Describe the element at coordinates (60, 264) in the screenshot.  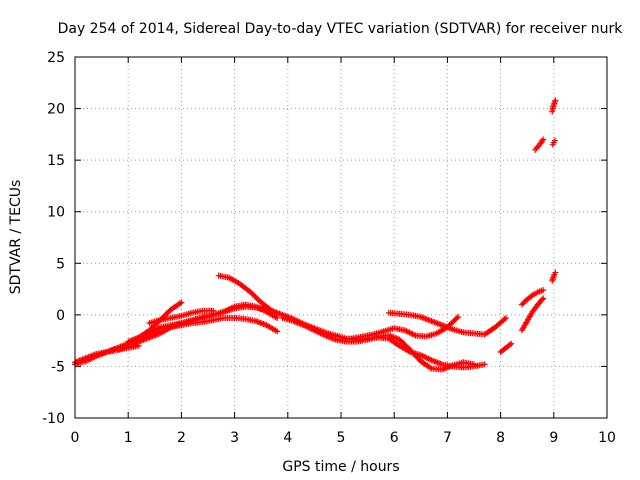
I see `y-tick-label: 5` at that location.